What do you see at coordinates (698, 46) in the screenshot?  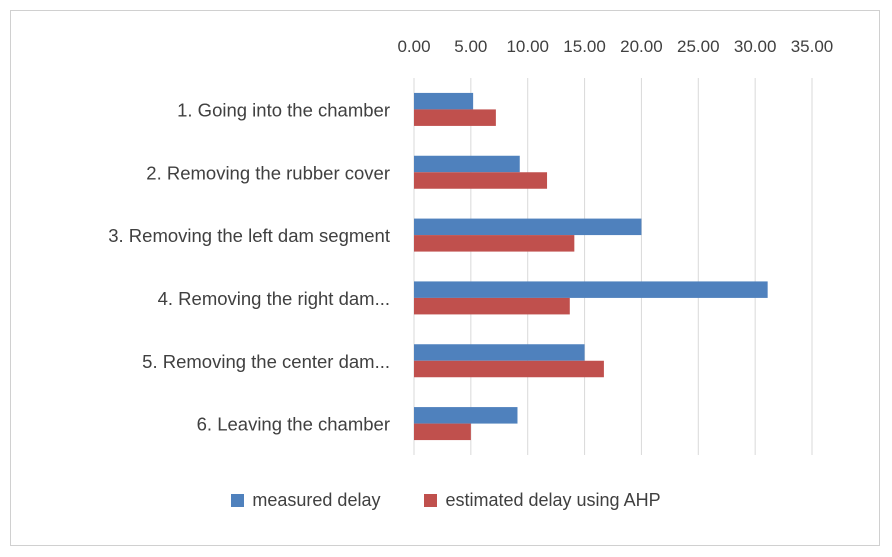 I see `x-tick-label: 25.00` at bounding box center [698, 46].